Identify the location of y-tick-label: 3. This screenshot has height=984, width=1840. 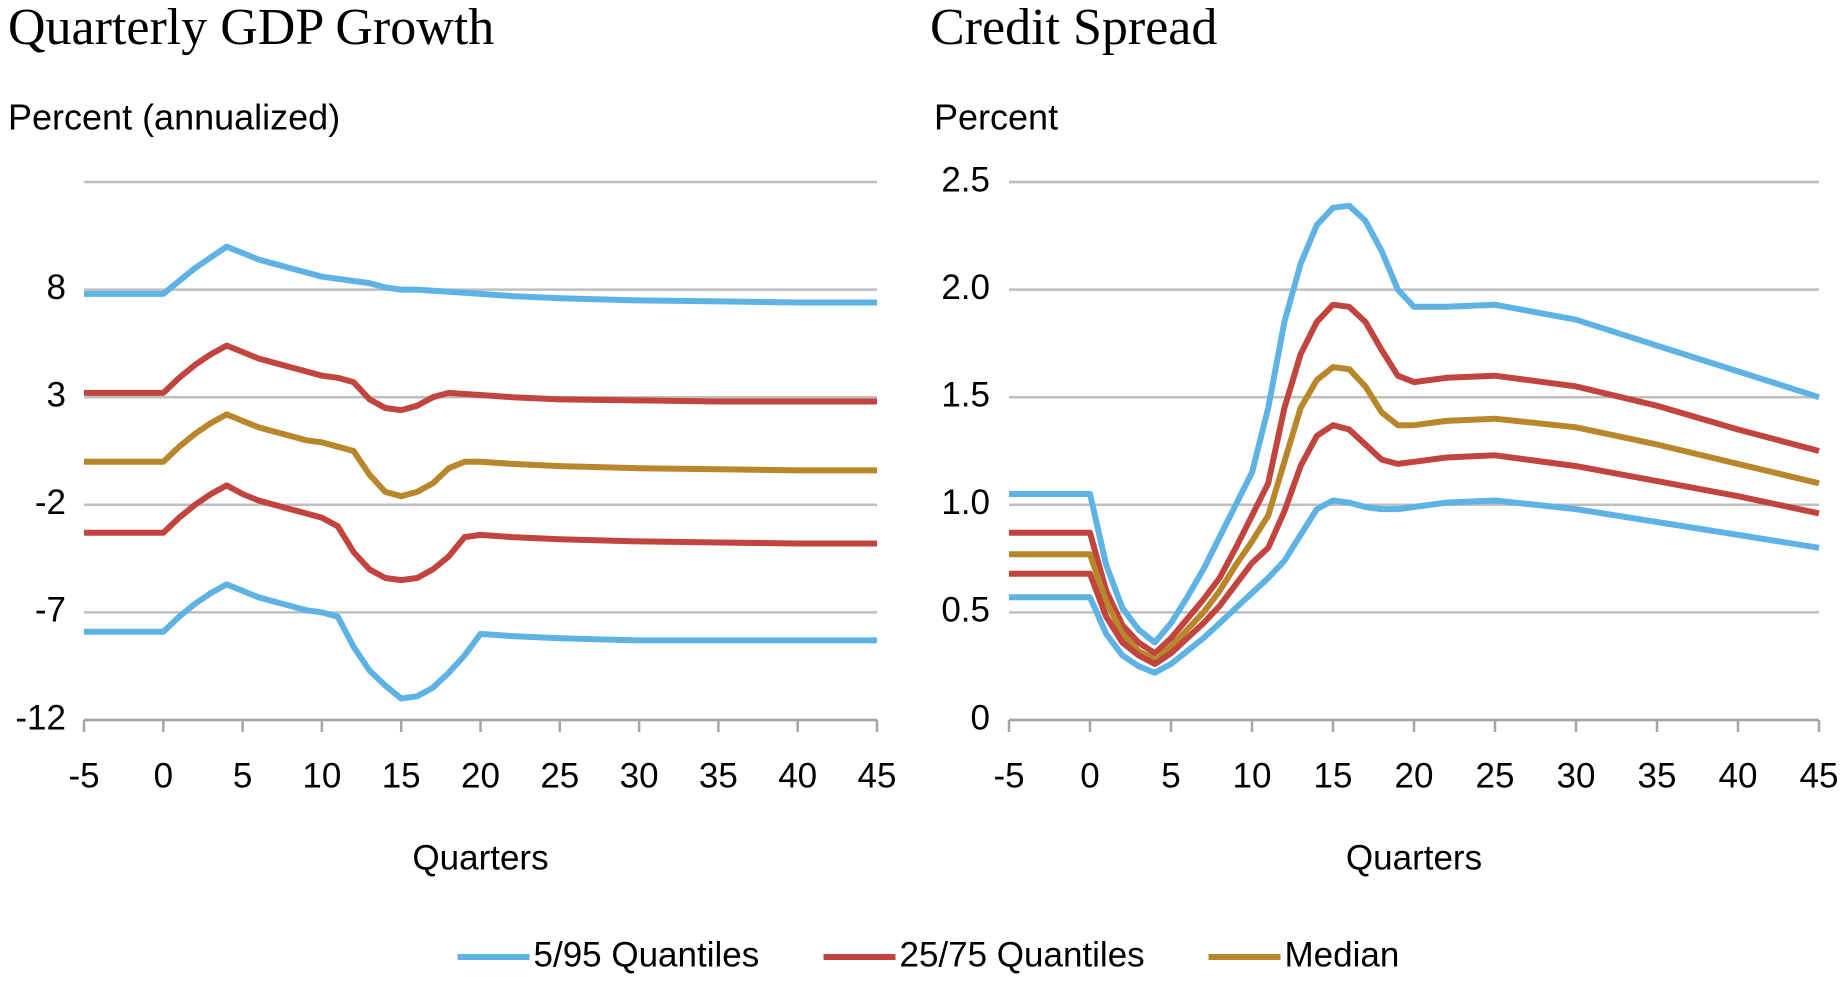
(56, 394).